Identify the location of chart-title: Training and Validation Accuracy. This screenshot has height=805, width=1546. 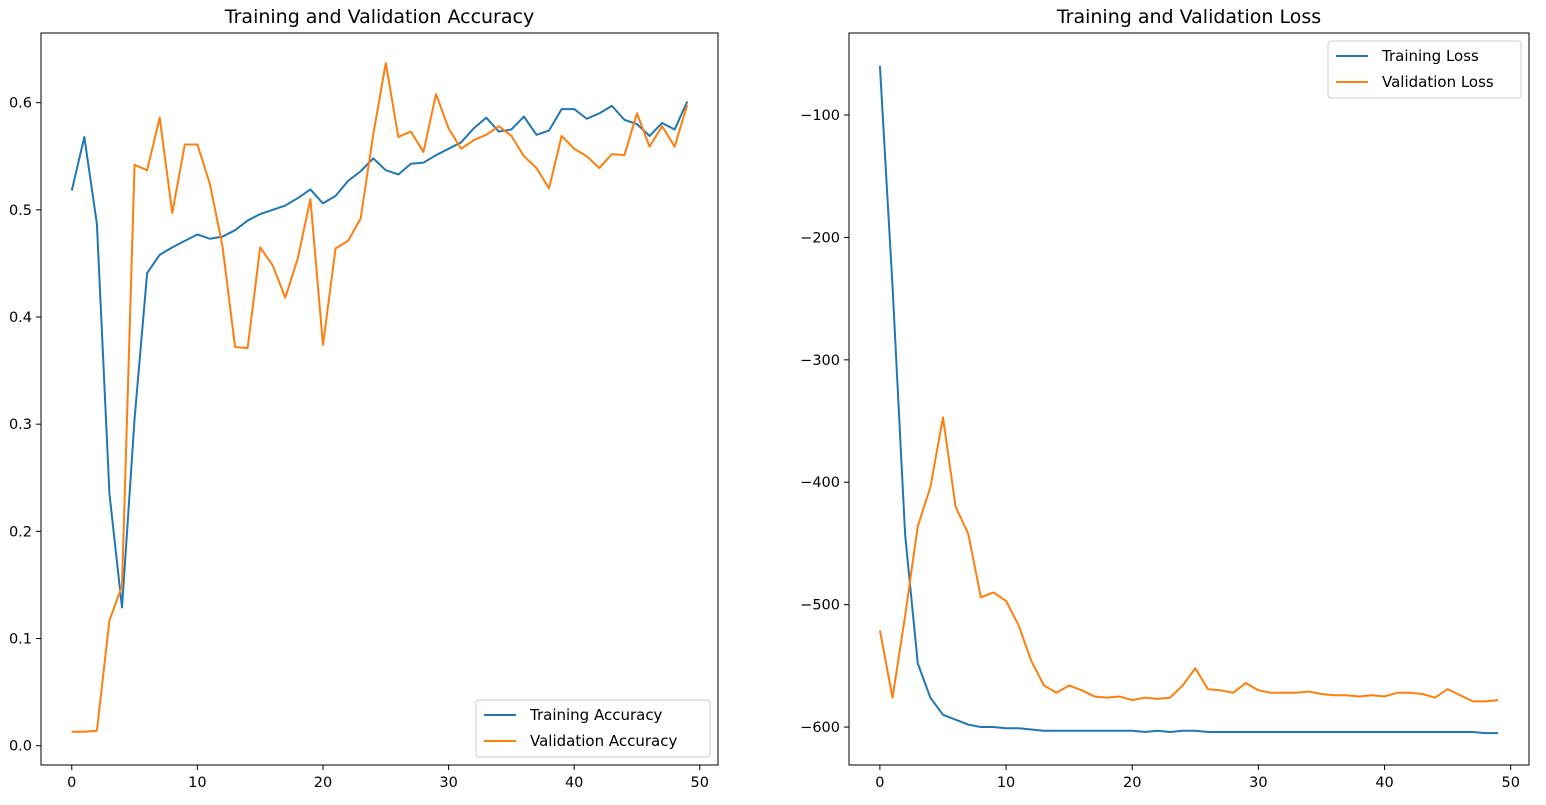
(379, 17).